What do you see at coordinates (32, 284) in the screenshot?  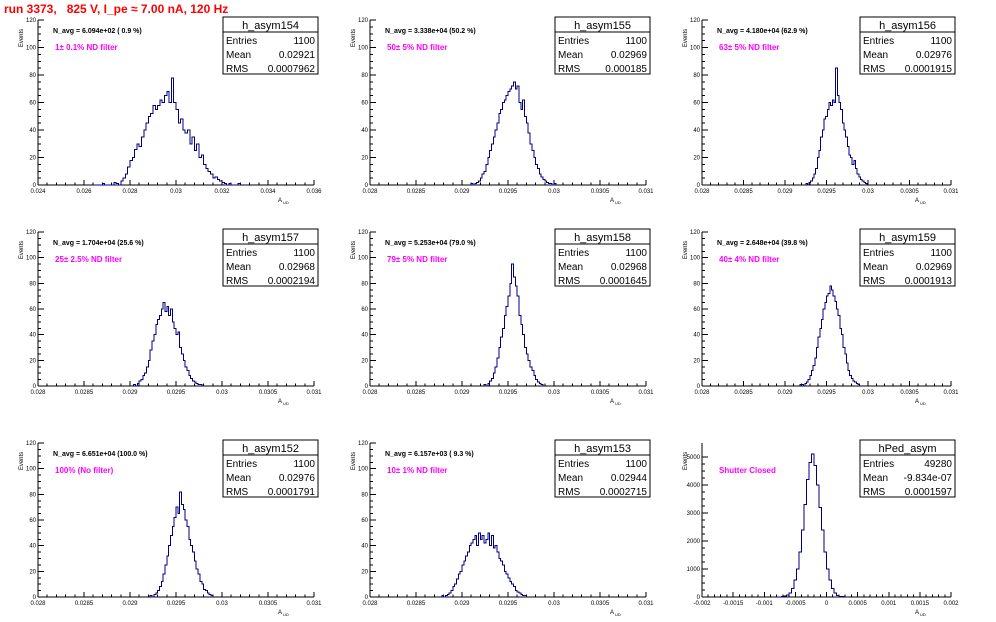 I see `y-tick-label: 80` at bounding box center [32, 284].